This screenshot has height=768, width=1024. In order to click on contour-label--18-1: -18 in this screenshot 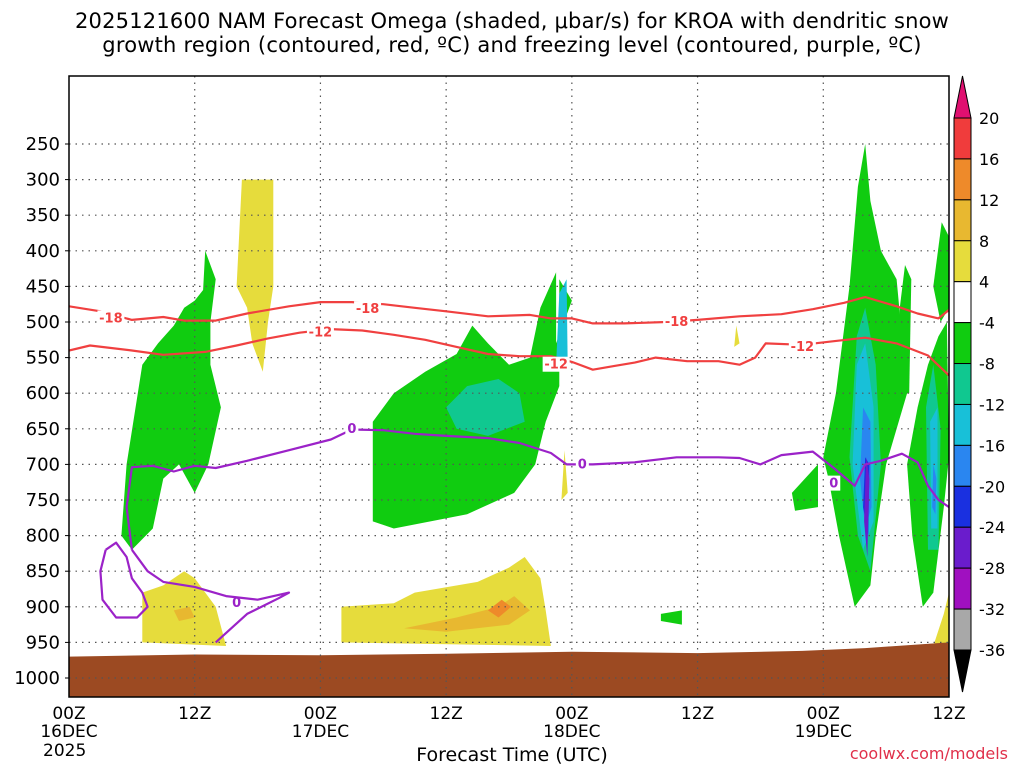, I will do `click(368, 309)`.